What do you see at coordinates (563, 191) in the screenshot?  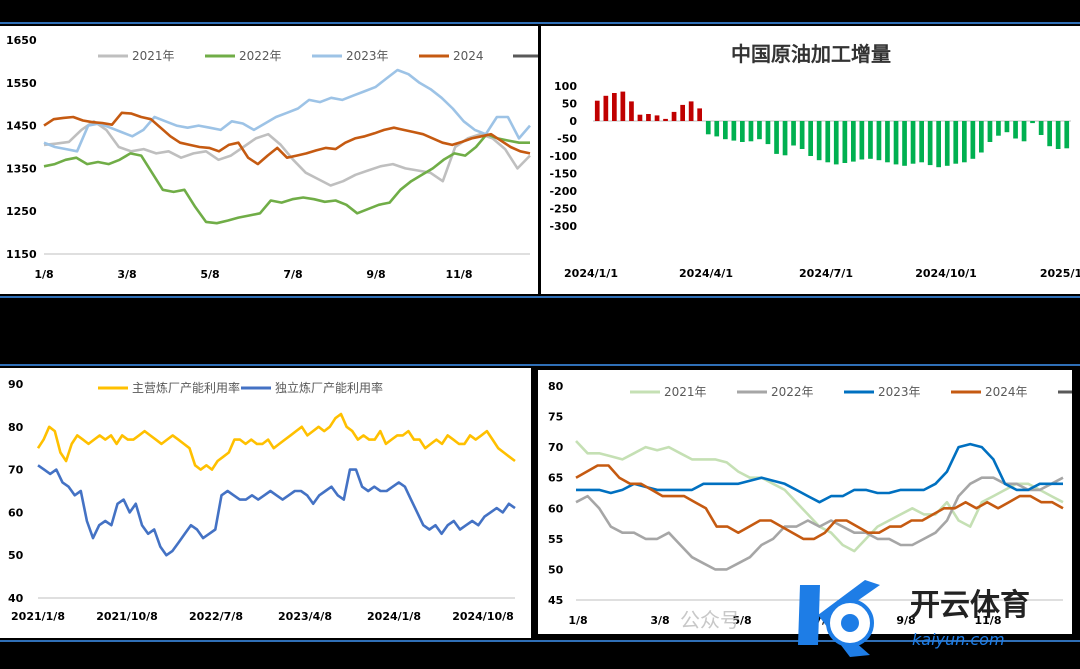 I see `y-tick-label: -200` at bounding box center [563, 191].